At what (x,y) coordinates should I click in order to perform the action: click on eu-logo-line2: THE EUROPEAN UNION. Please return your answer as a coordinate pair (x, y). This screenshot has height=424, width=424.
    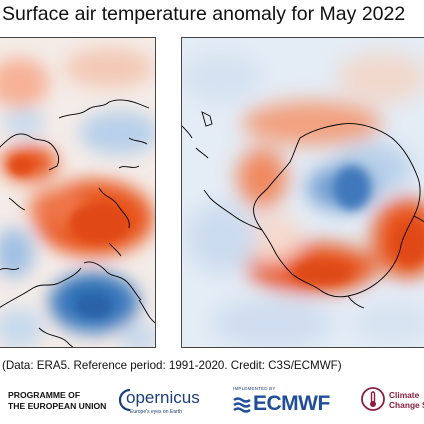
    Looking at the image, I should click on (57, 406).